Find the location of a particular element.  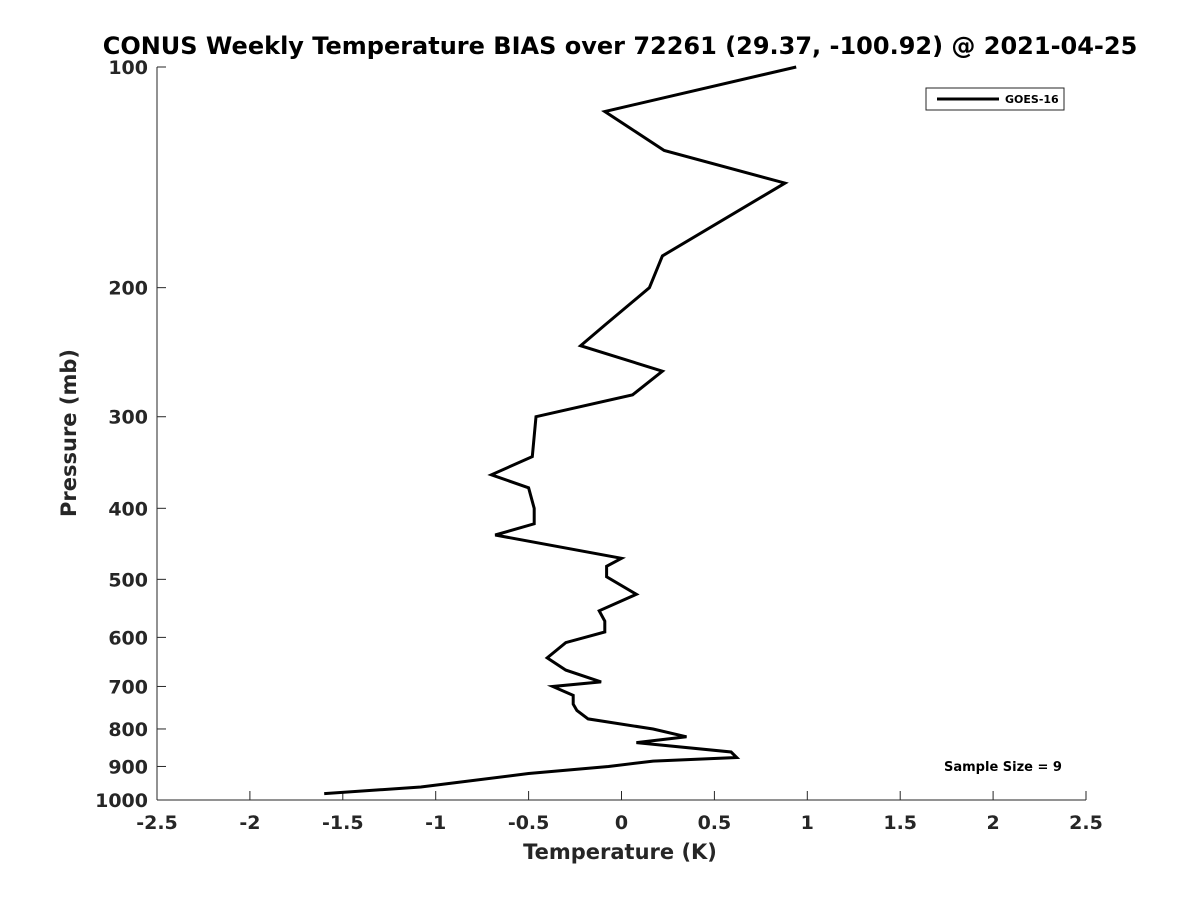

x-tick-label: -1 is located at coordinates (435, 823).